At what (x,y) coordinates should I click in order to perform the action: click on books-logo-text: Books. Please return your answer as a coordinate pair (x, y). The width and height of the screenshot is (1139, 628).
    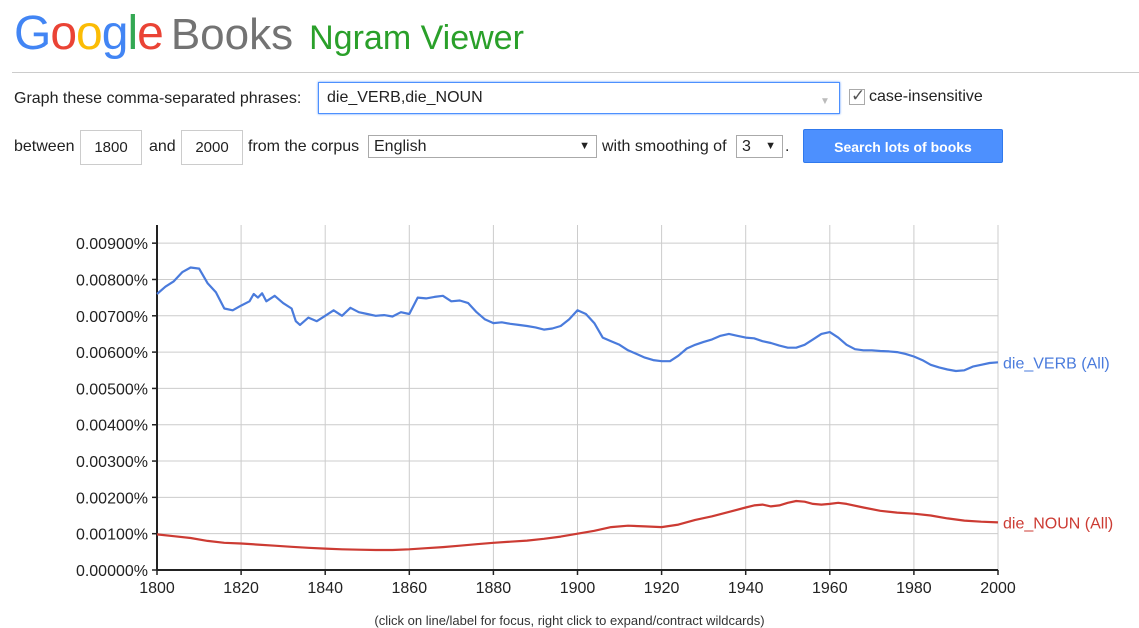
    Looking at the image, I should click on (232, 34).